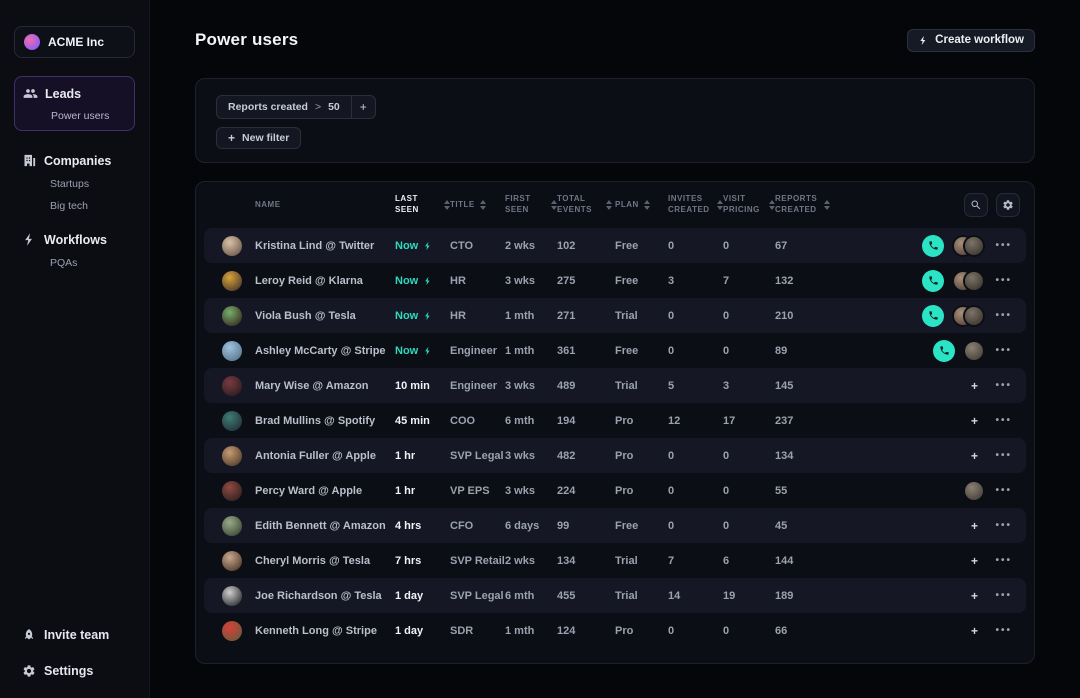  Describe the element at coordinates (674, 595) in the screenshot. I see `row-invites-created: 14` at that location.